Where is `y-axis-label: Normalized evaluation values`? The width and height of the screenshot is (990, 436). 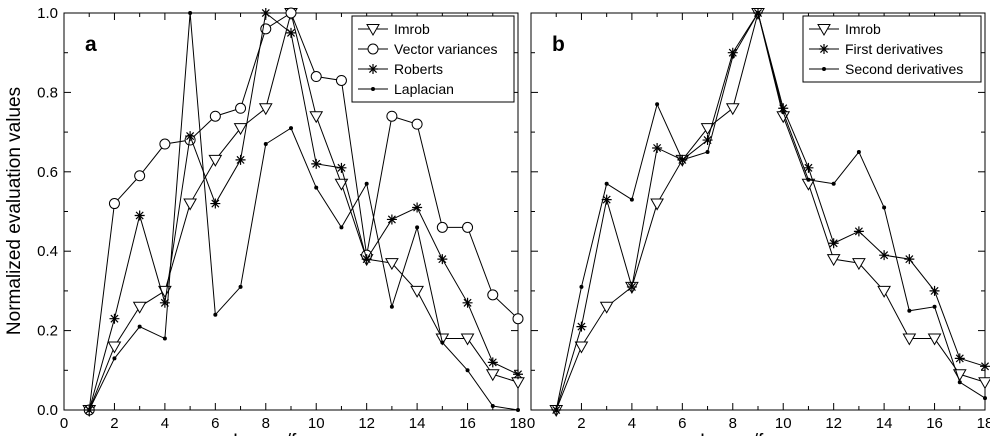 y-axis-label: Normalized evaluation values is located at coordinates (14, 211).